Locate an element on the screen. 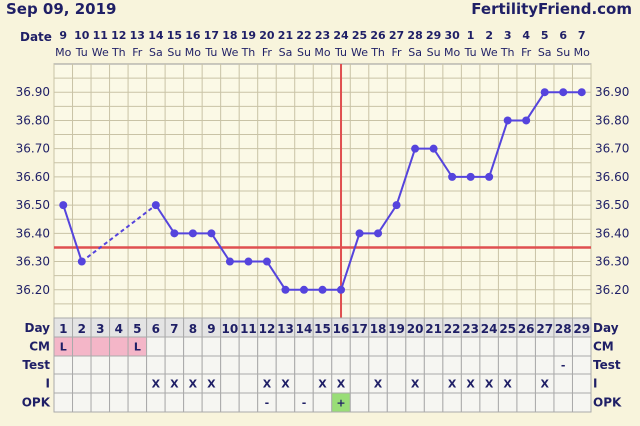 The height and width of the screenshot is (426, 640). y-tick-left: 36.40 is located at coordinates (33, 233).